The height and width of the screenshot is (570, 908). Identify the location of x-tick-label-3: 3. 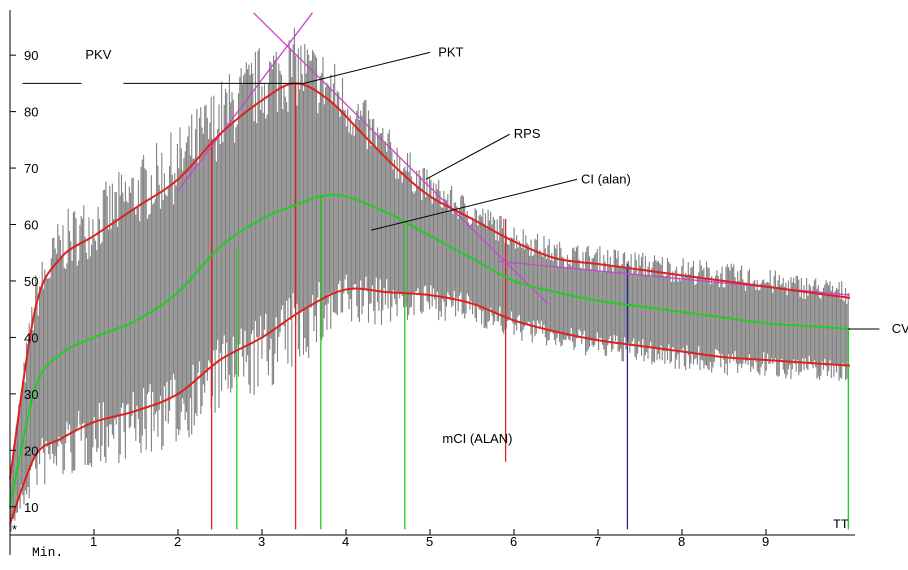
(261, 541).